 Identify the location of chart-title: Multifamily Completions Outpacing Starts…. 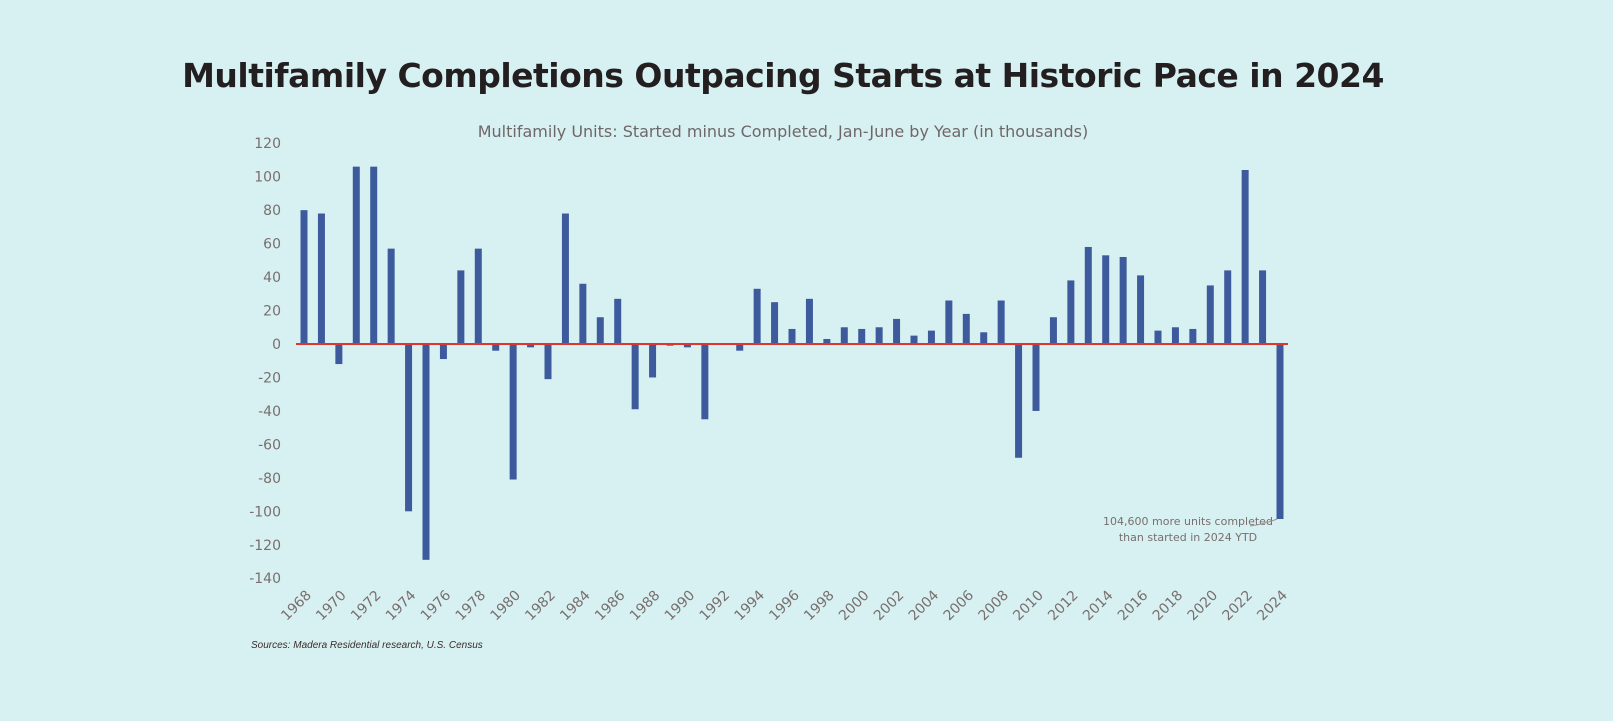
(783, 75).